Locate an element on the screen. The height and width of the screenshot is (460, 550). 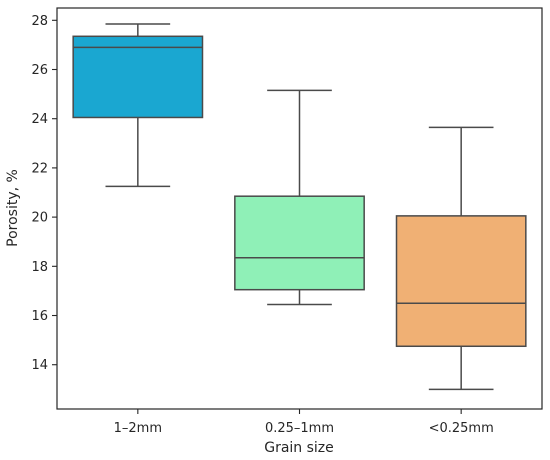
x-tick-label: 0.25–1mm is located at coordinates (299, 428).